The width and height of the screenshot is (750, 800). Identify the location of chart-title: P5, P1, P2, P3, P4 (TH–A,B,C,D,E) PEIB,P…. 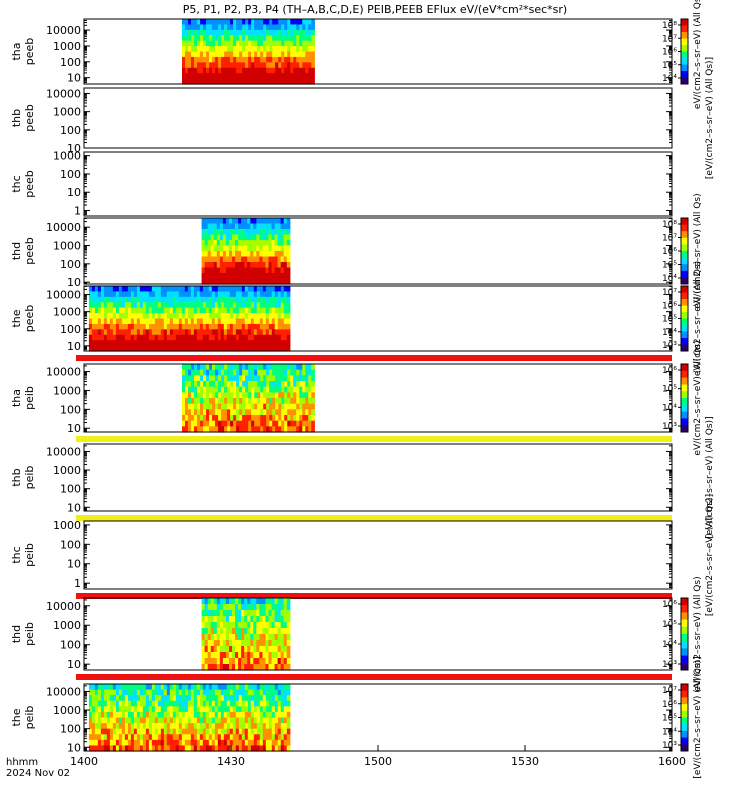
(375, 9).